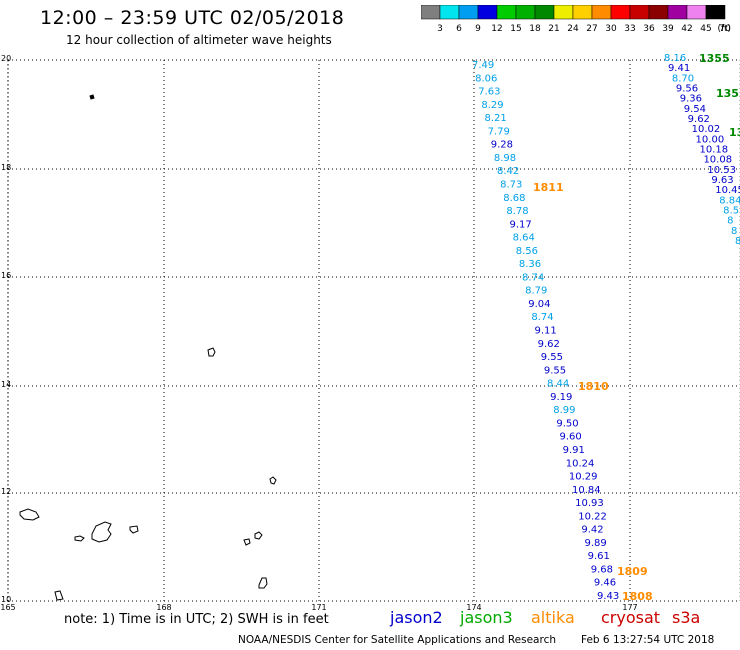 Image resolution: width=740 pixels, height=650 pixels. What do you see at coordinates (721, 170) in the screenshot?
I see `wave-height-value: 10.53` at bounding box center [721, 170].